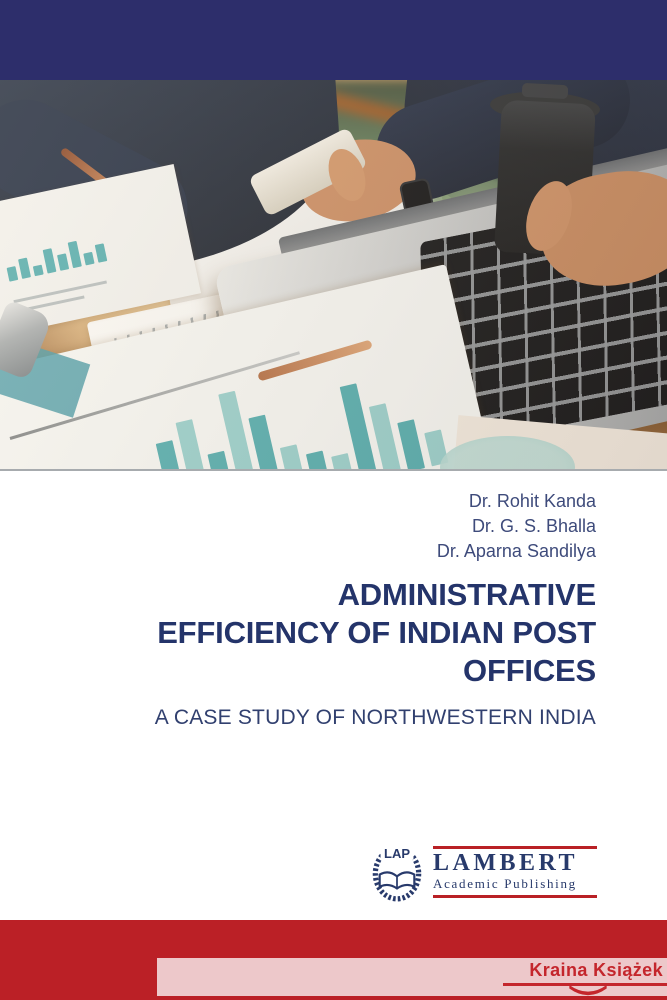 This screenshot has width=667, height=1000. What do you see at coordinates (506, 863) in the screenshot?
I see `publisher-name: LAMBERT` at bounding box center [506, 863].